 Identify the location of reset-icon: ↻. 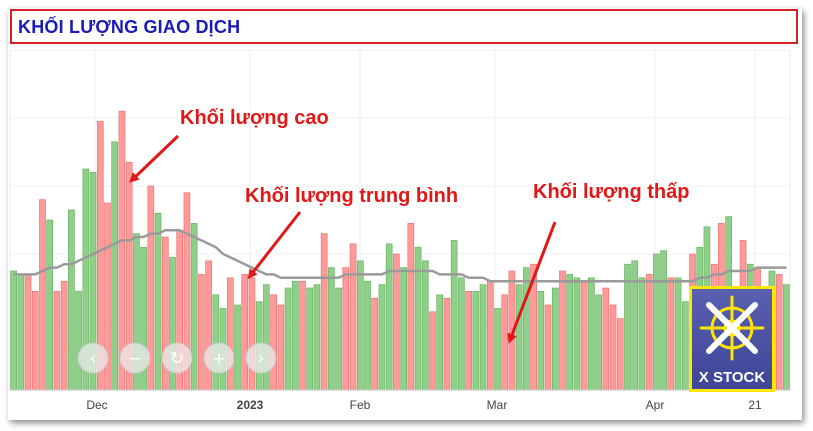
(177, 358).